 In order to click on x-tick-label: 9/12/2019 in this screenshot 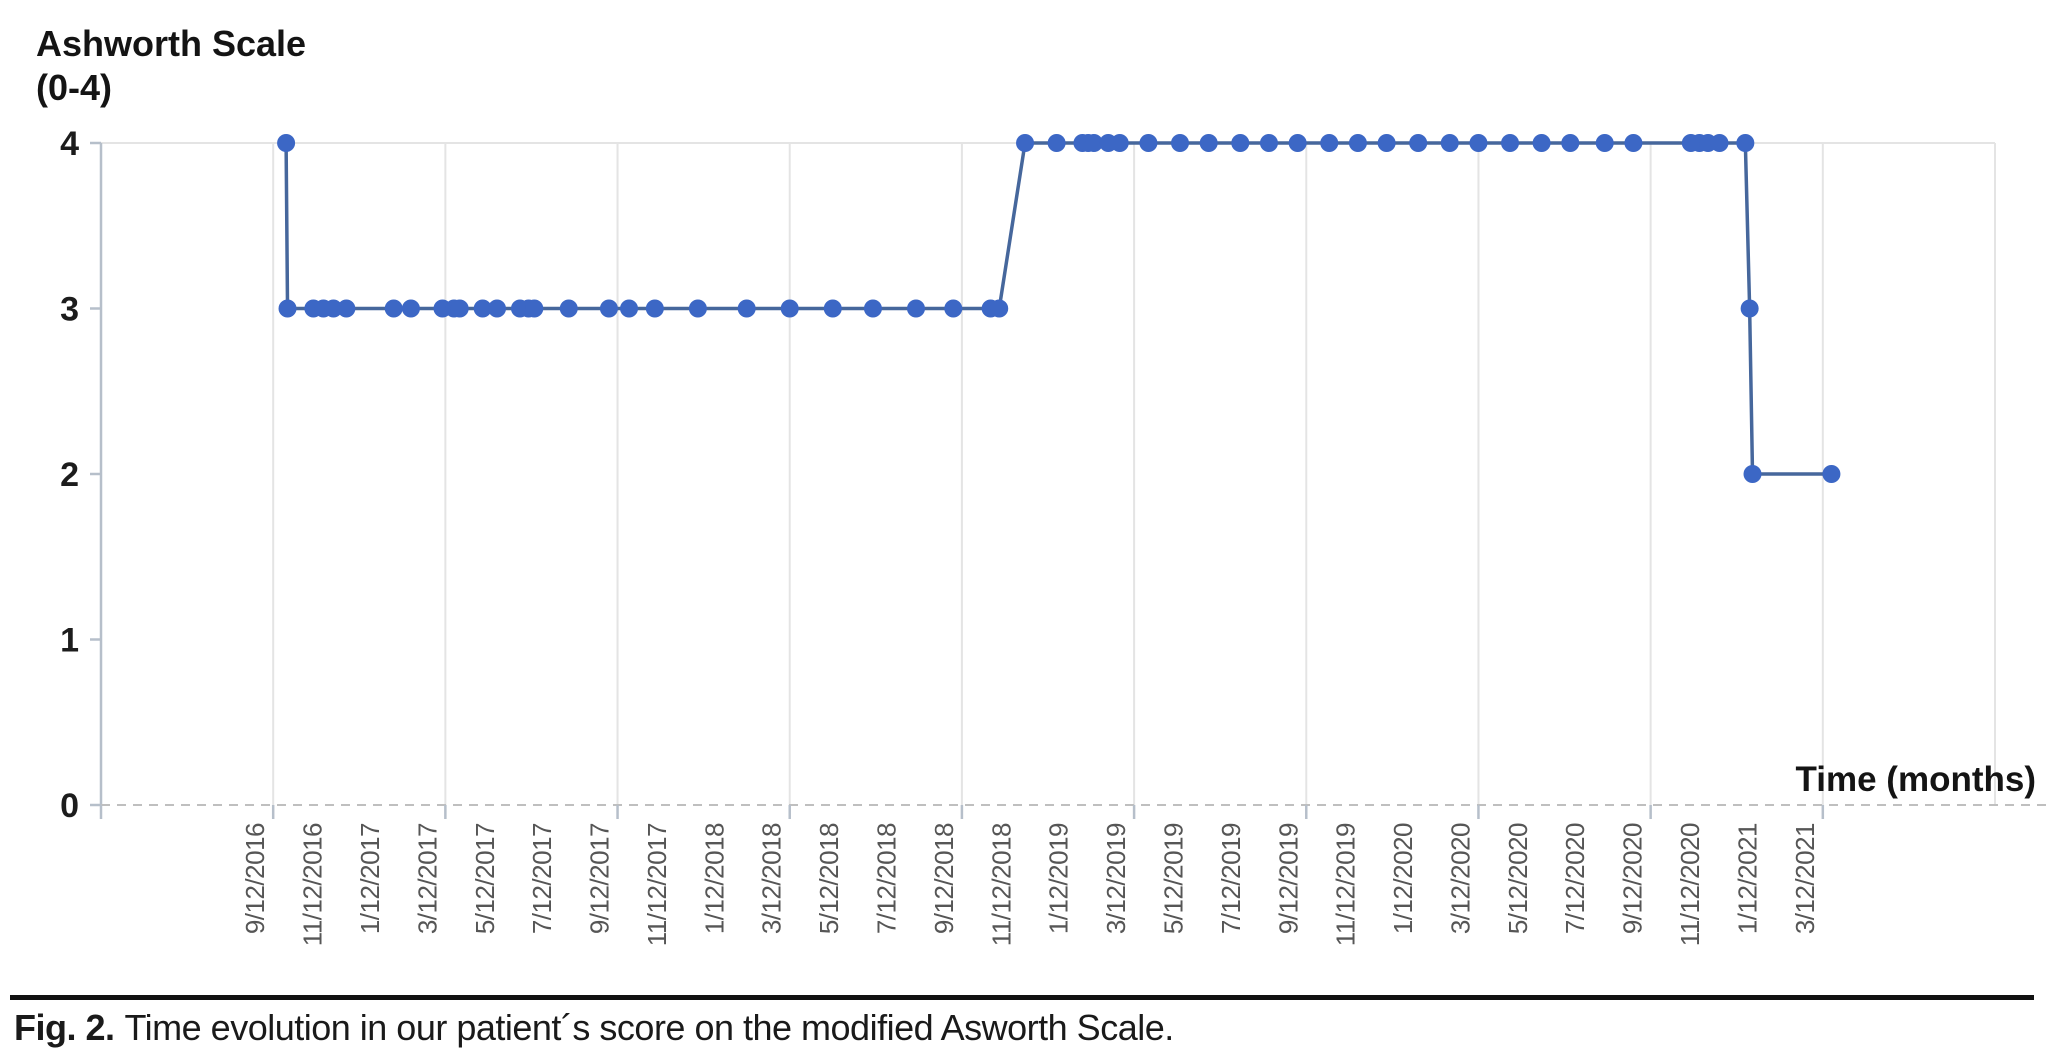, I will do `click(1288, 878)`.